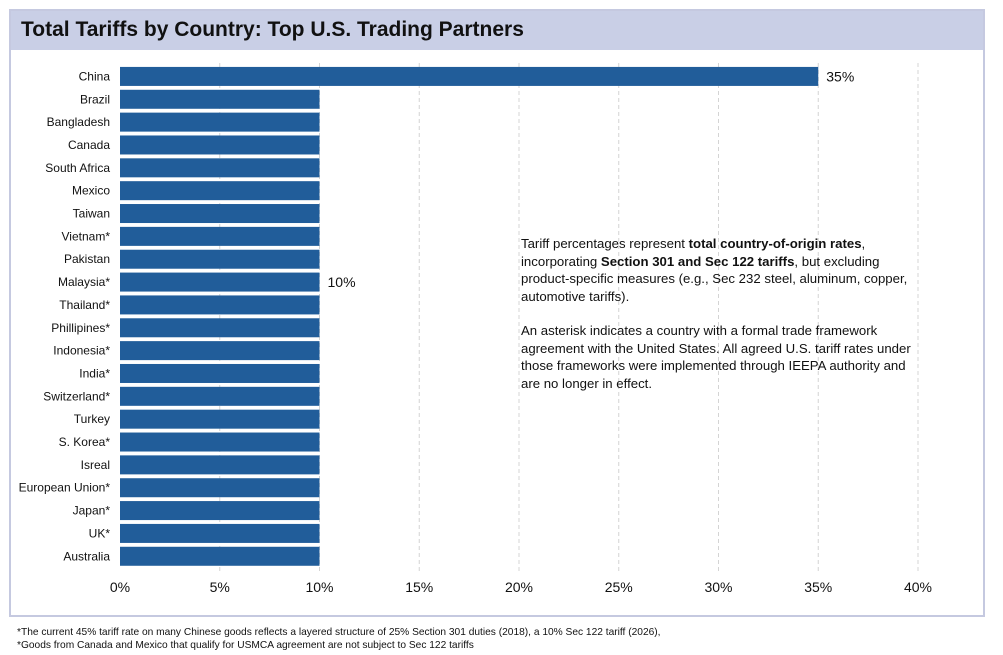  What do you see at coordinates (619, 587) in the screenshot?
I see `x-tick-label: 25%` at bounding box center [619, 587].